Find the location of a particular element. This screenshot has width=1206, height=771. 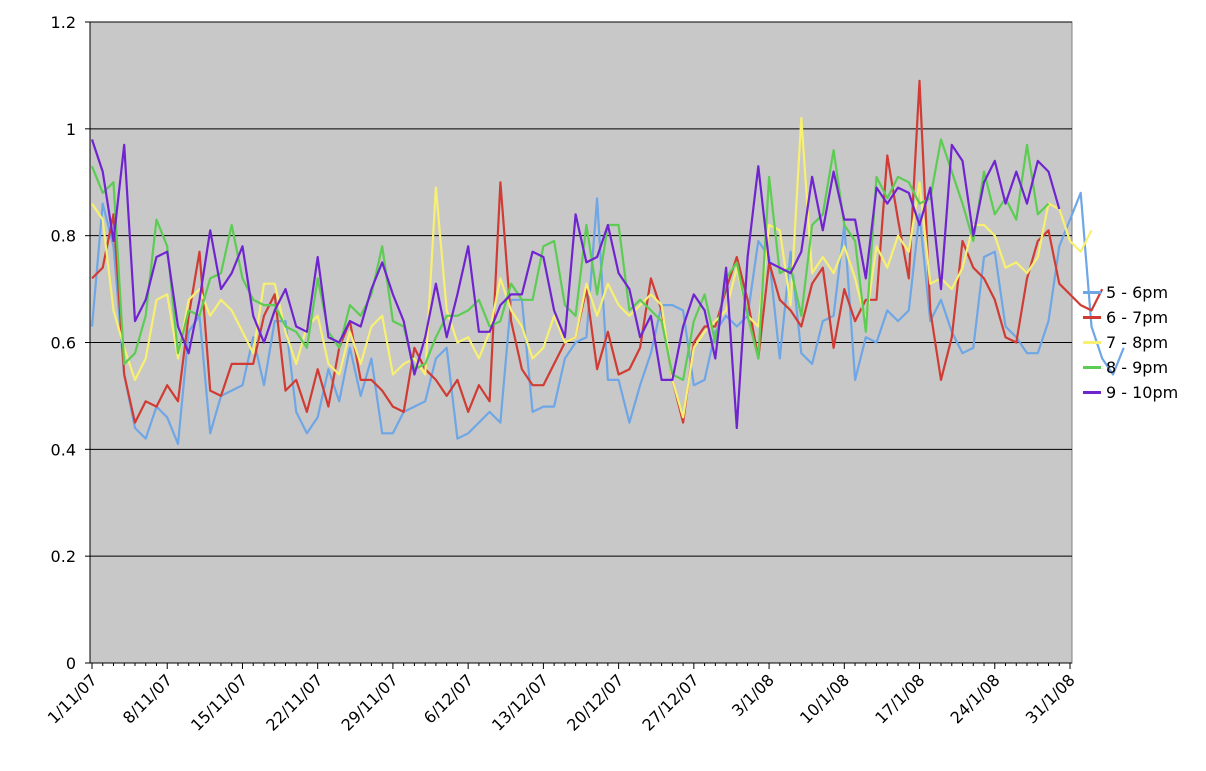

legend-label: 9 - 10pm is located at coordinates (1142, 392).